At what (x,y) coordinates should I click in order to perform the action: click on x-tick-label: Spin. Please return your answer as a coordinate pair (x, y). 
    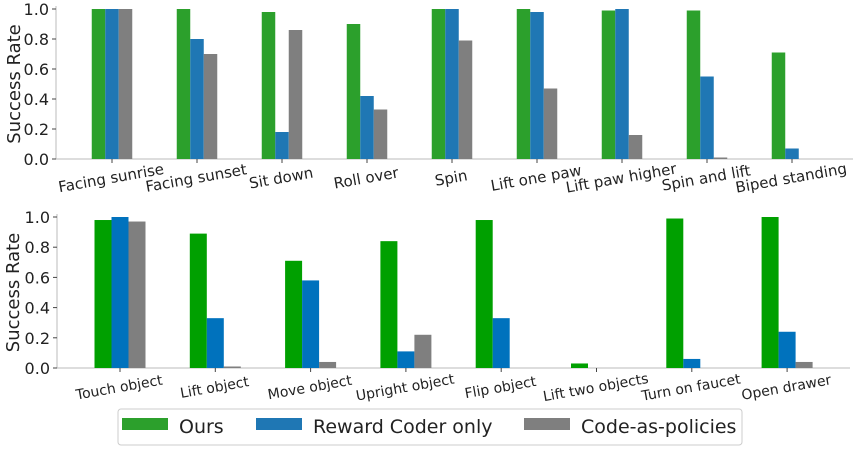
    Looking at the image, I should click on (450, 177).